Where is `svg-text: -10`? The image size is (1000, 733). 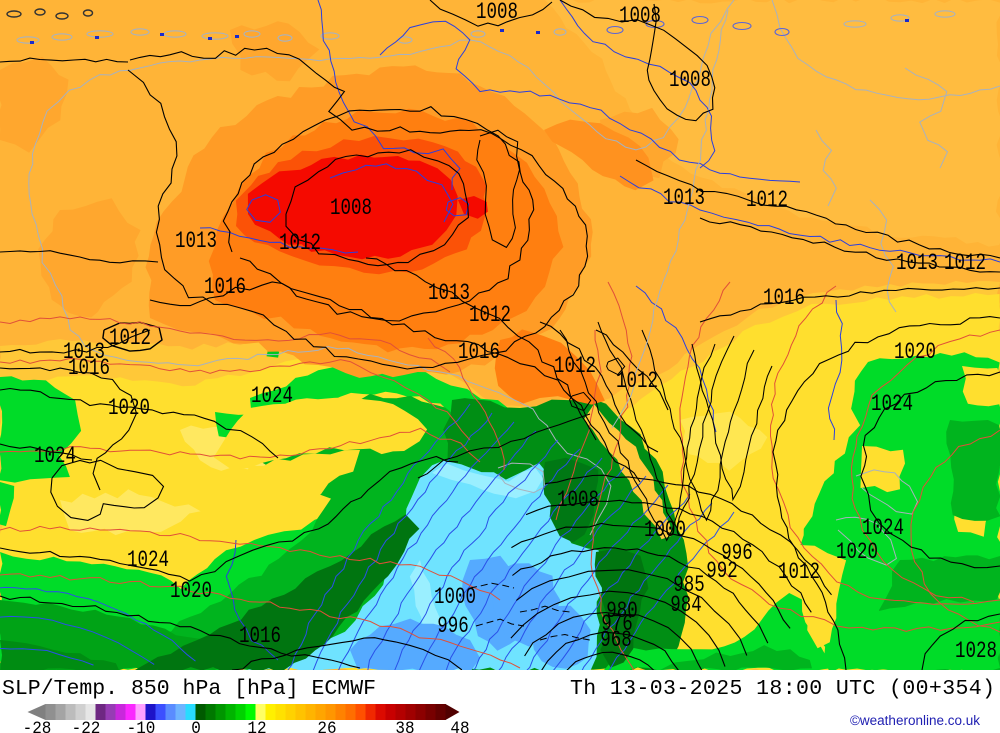
svg-text: -10 is located at coordinates (141, 726).